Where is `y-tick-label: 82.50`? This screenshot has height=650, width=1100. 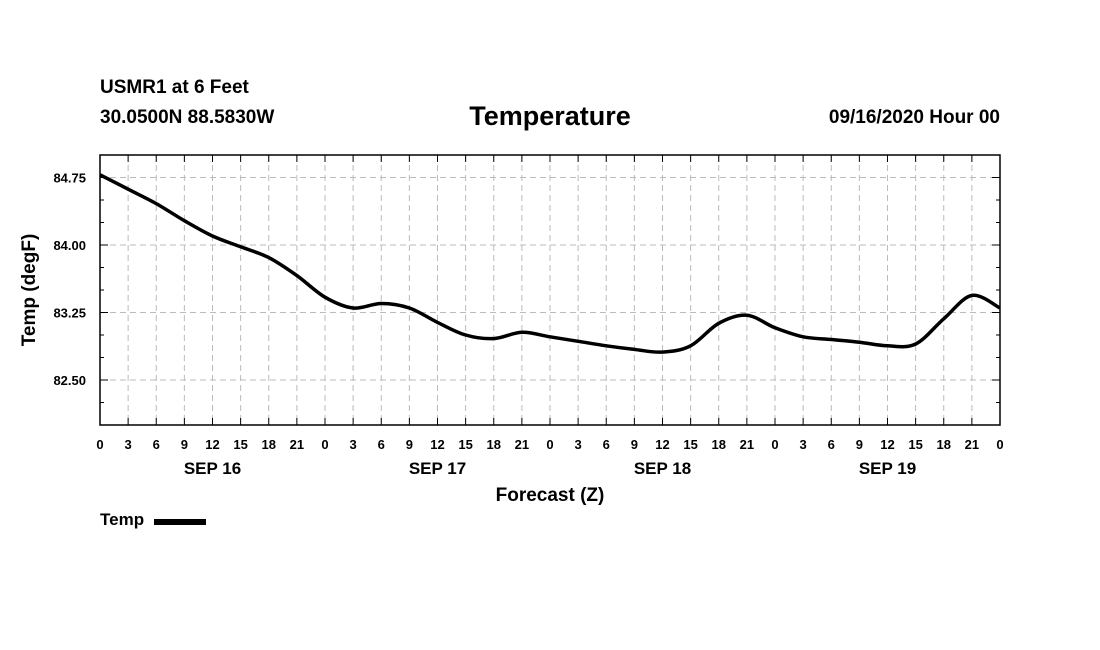
y-tick-label: 82.50 is located at coordinates (69, 380).